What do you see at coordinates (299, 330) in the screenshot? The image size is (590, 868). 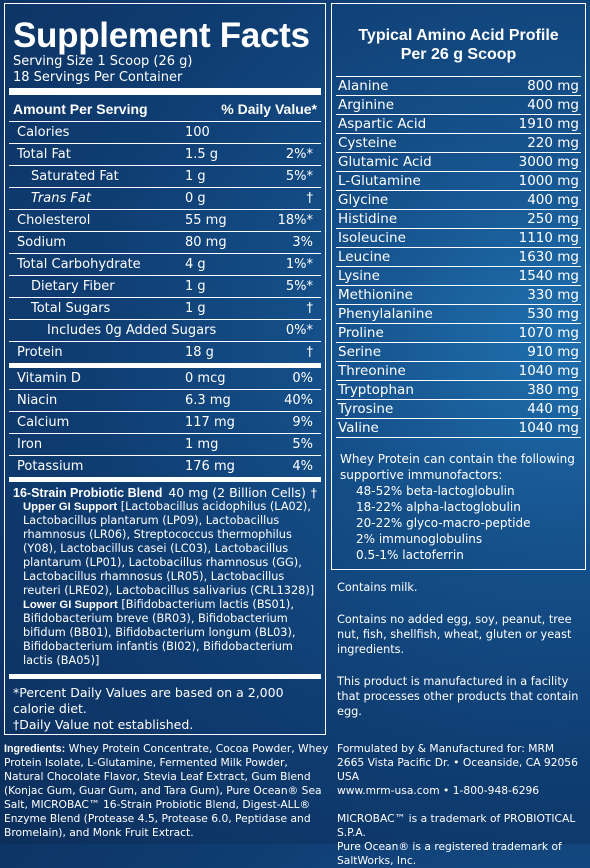 I see `nutrient-dv: 0%*` at bounding box center [299, 330].